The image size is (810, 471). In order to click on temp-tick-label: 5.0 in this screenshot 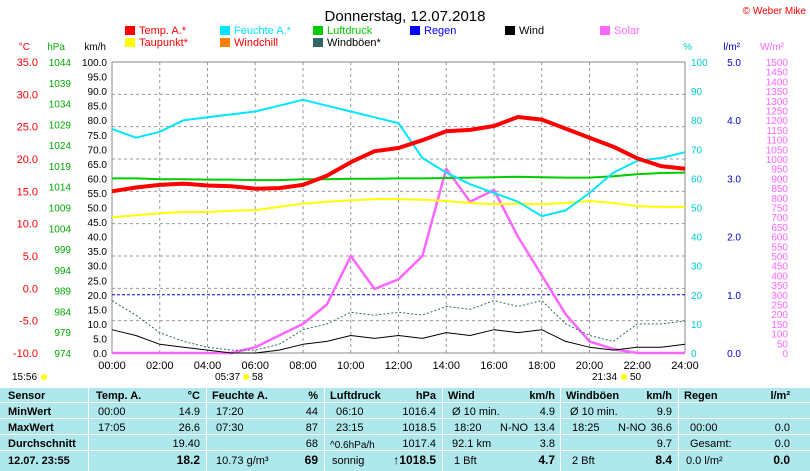, I will do `click(30, 257)`.